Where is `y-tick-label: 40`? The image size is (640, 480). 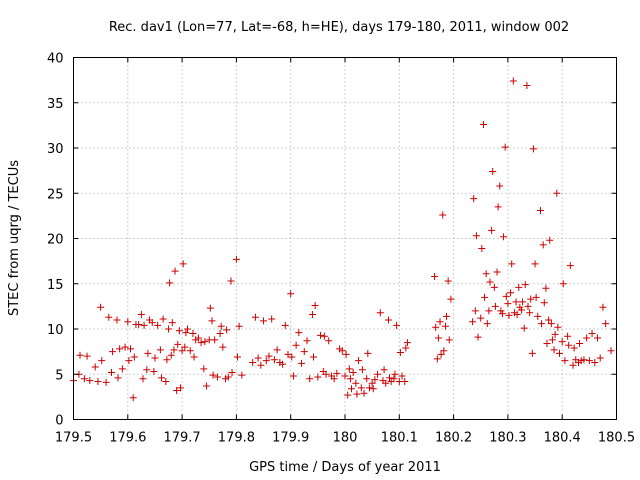
y-tick-label: 40 is located at coordinates (55, 59).